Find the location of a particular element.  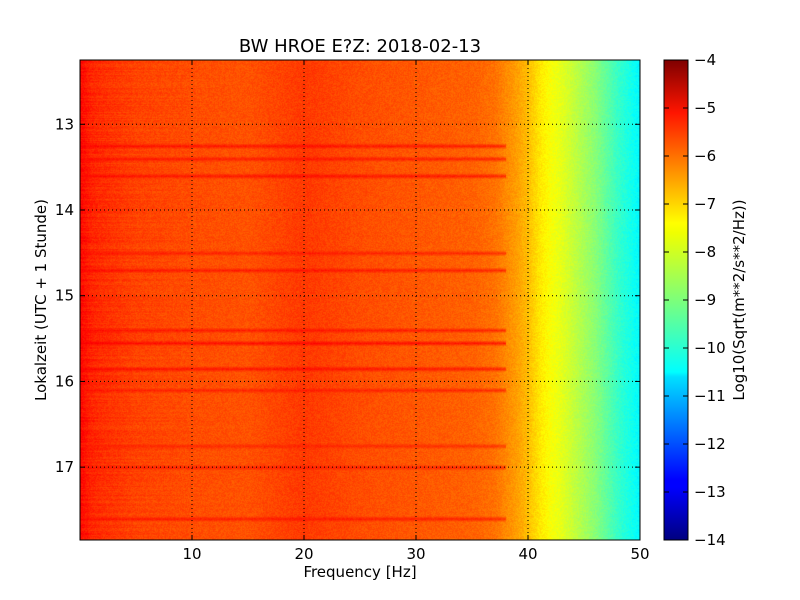

colorbar-tick-label: −11 is located at coordinates (710, 396).